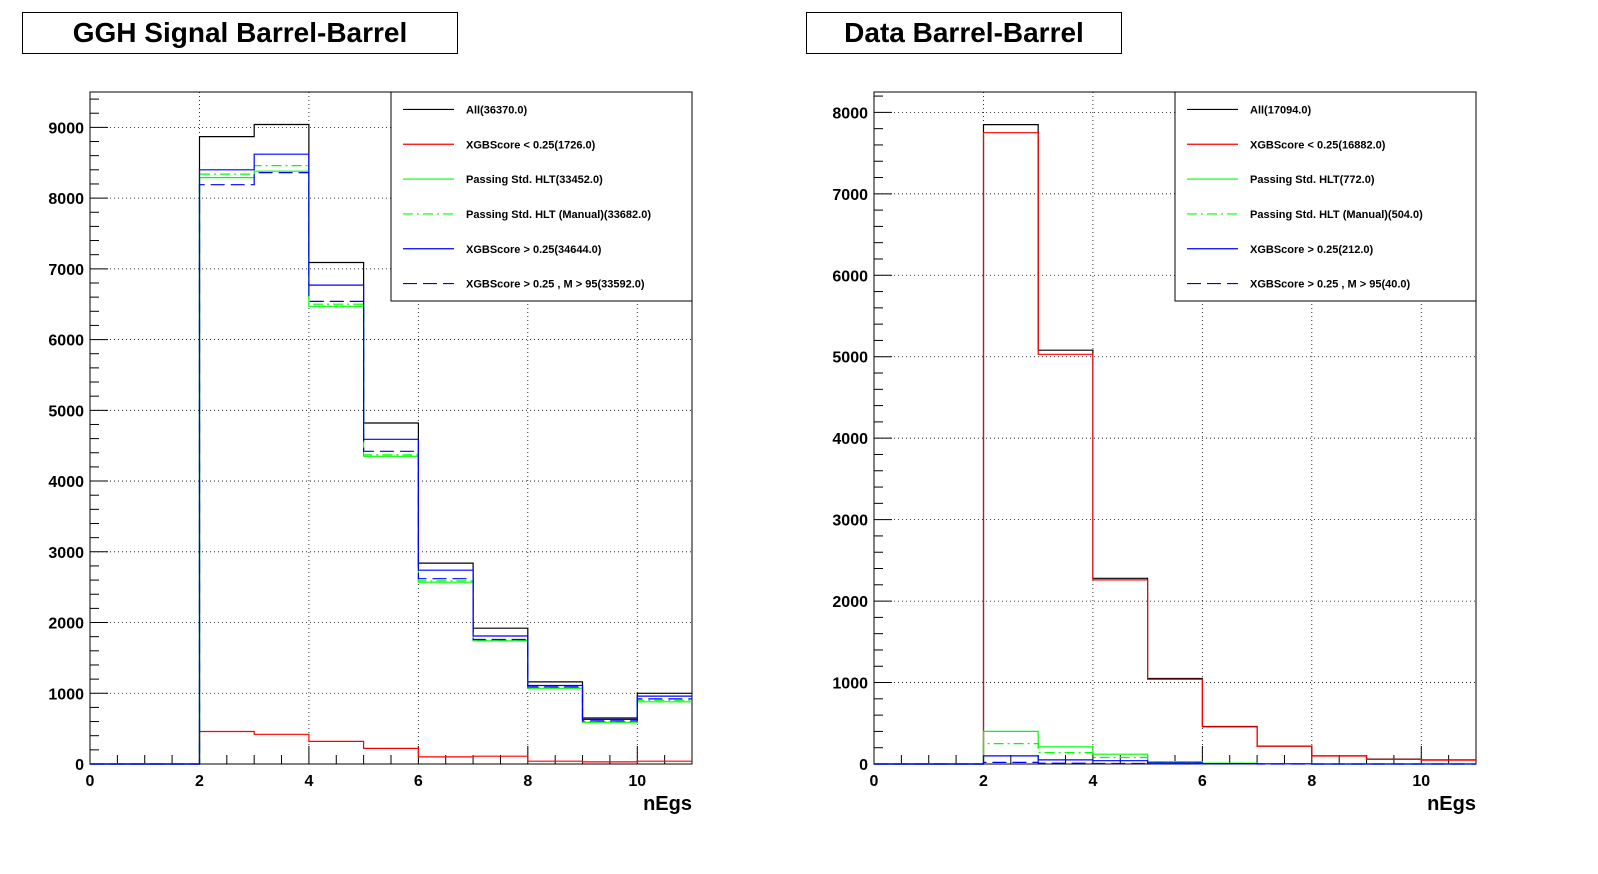 The height and width of the screenshot is (874, 1598). What do you see at coordinates (531, 145) in the screenshot?
I see `legend-label: XGBScore < 0.25(1726.0)` at bounding box center [531, 145].